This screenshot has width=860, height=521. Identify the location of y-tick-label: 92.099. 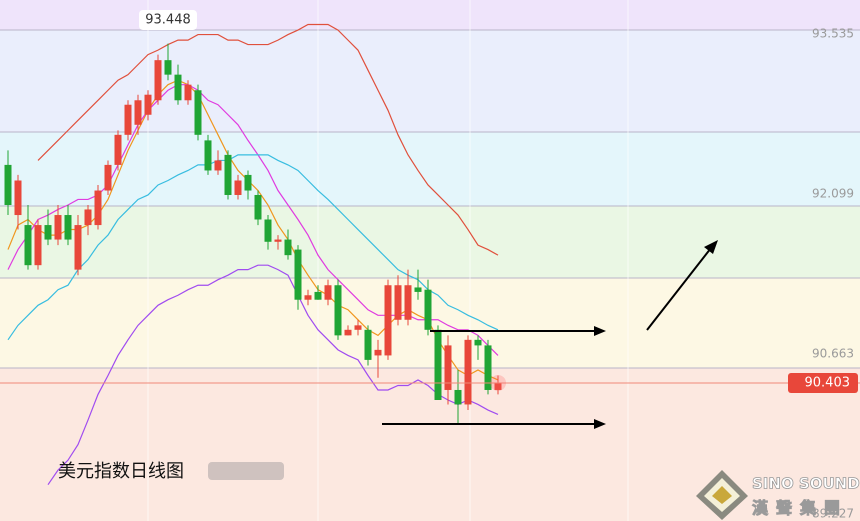
(833, 193).